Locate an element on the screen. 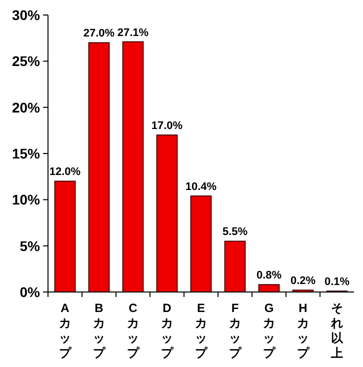  x-tick-label: Aカップ is located at coordinates (65, 330).